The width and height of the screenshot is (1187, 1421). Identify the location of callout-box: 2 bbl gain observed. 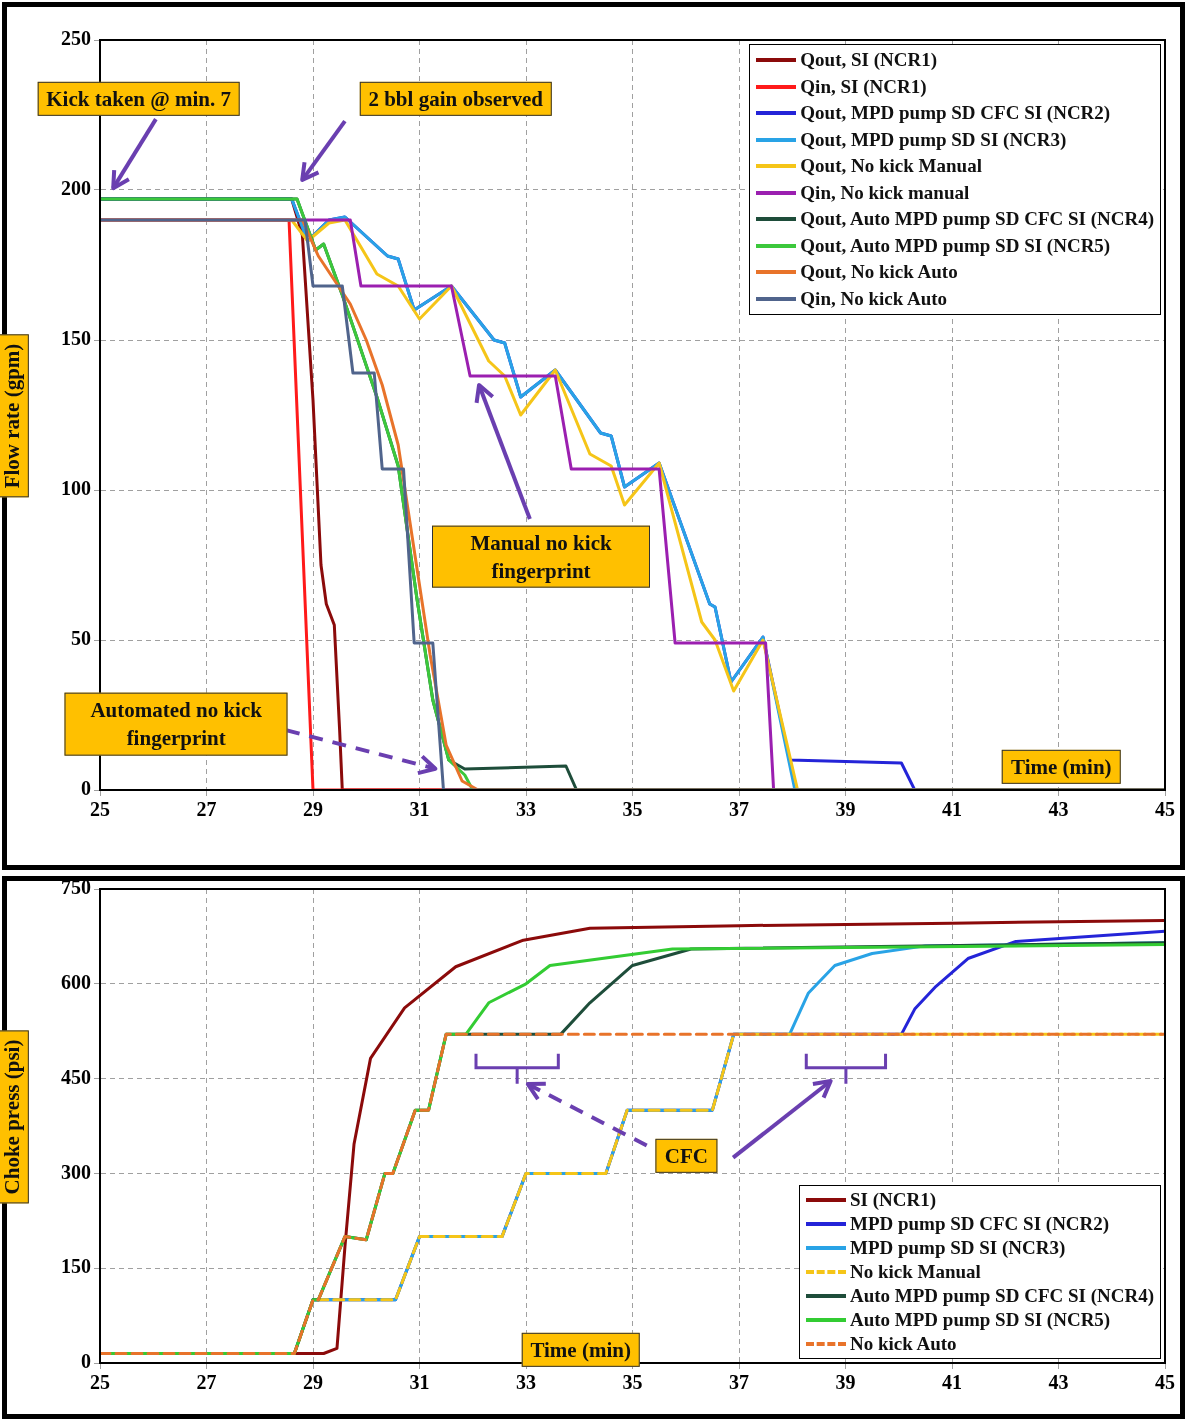
(455, 99).